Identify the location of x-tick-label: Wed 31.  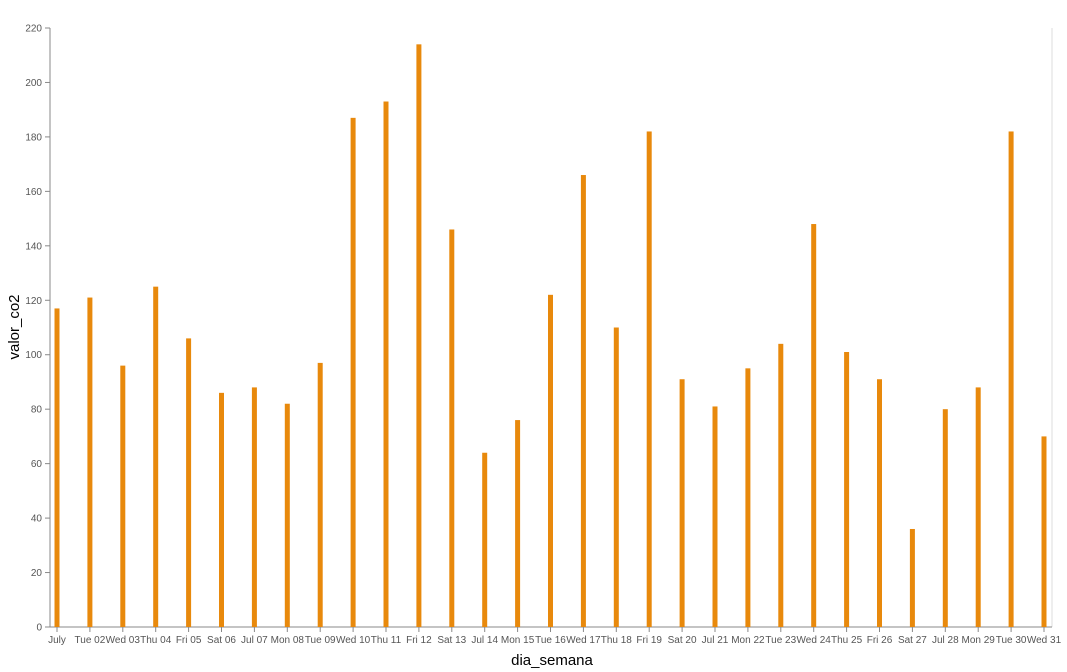
(1044, 640).